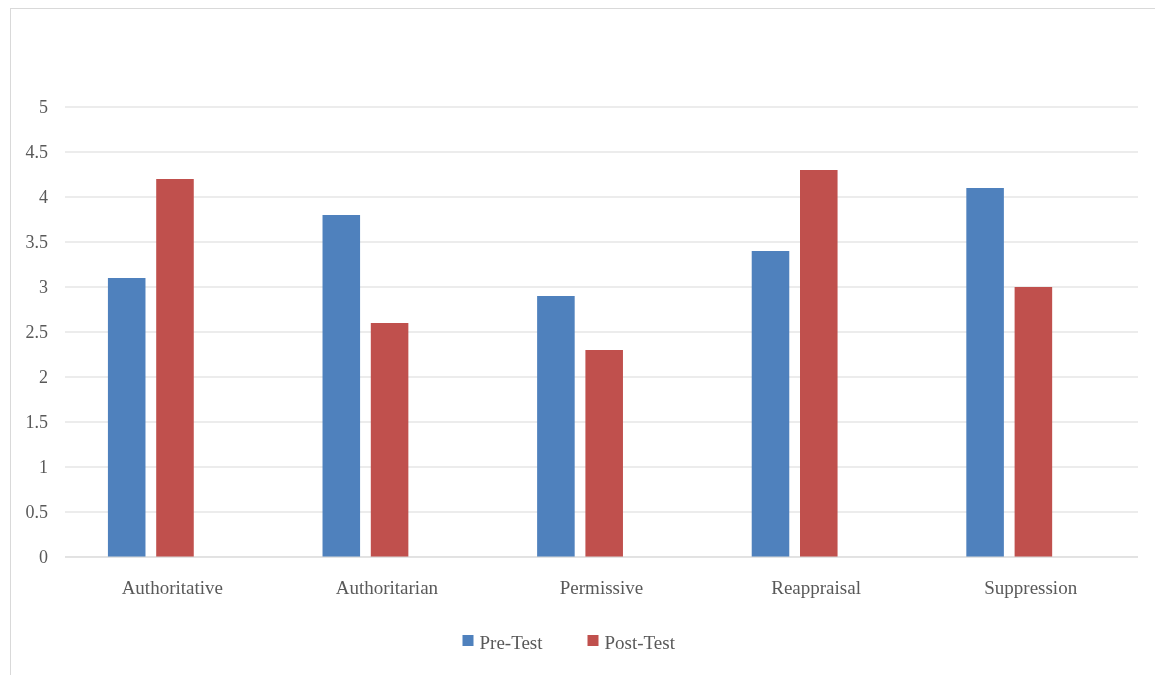 Image resolution: width=1155 pixels, height=675 pixels. Describe the element at coordinates (1031, 587) in the screenshot. I see `x-tick-label: Suppression` at that location.